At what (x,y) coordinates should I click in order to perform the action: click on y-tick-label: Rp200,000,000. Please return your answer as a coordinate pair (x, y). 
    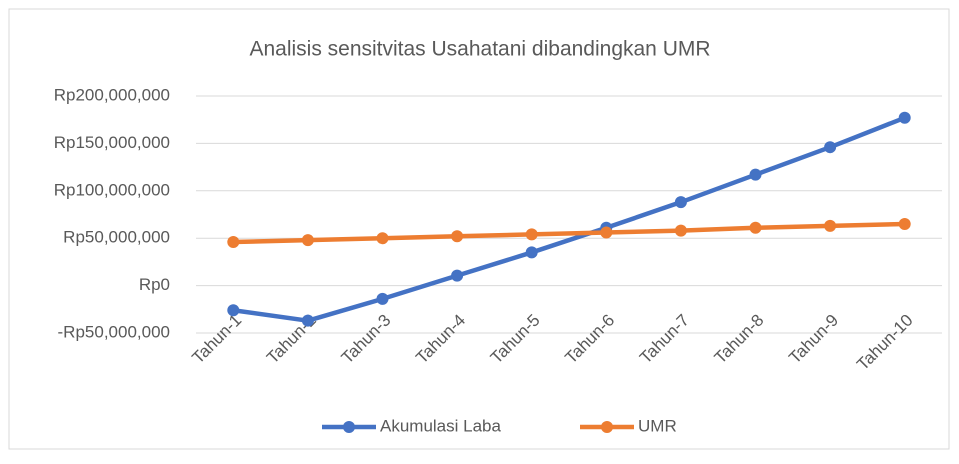
    Looking at the image, I should click on (112, 94).